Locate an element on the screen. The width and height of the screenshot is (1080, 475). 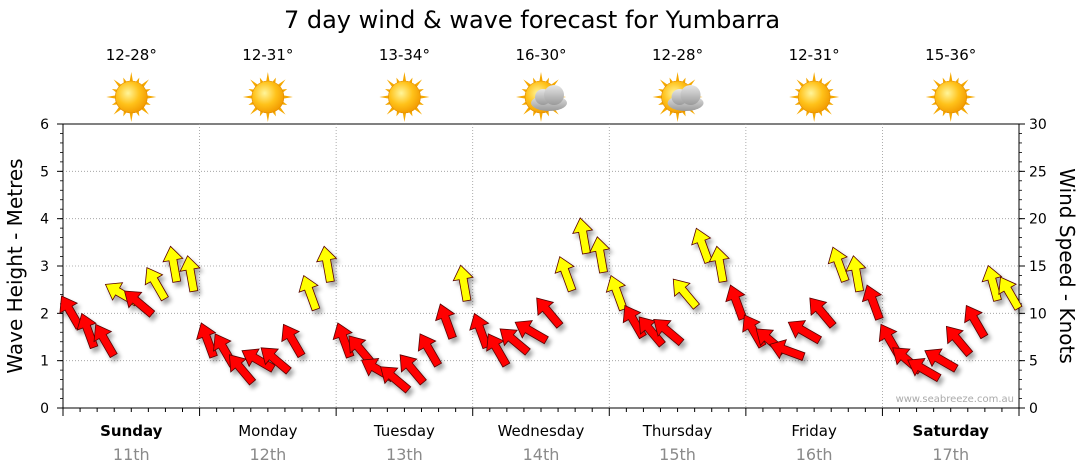
left-tick-label: 6 is located at coordinates (44, 125).